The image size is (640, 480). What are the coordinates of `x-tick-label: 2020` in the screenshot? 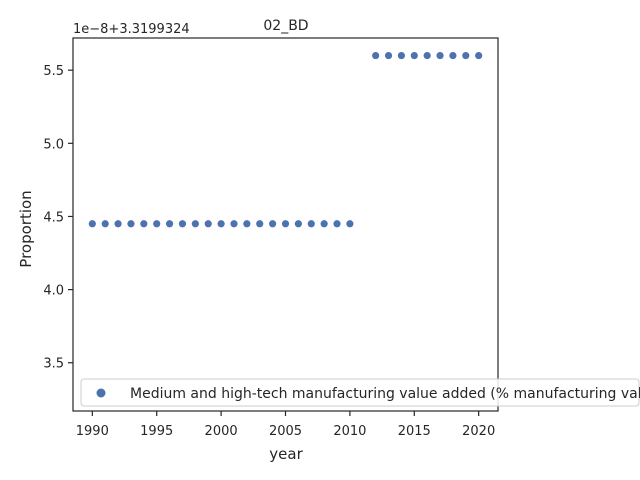 It's located at (478, 431).